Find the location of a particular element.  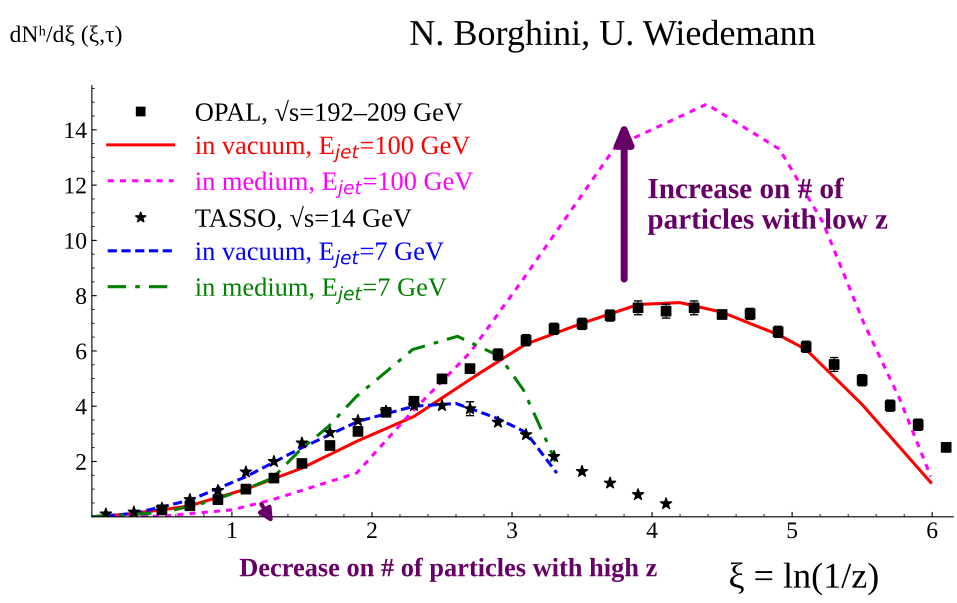

chart-title: N. Borghini, U. Wiedemann is located at coordinates (613, 36).